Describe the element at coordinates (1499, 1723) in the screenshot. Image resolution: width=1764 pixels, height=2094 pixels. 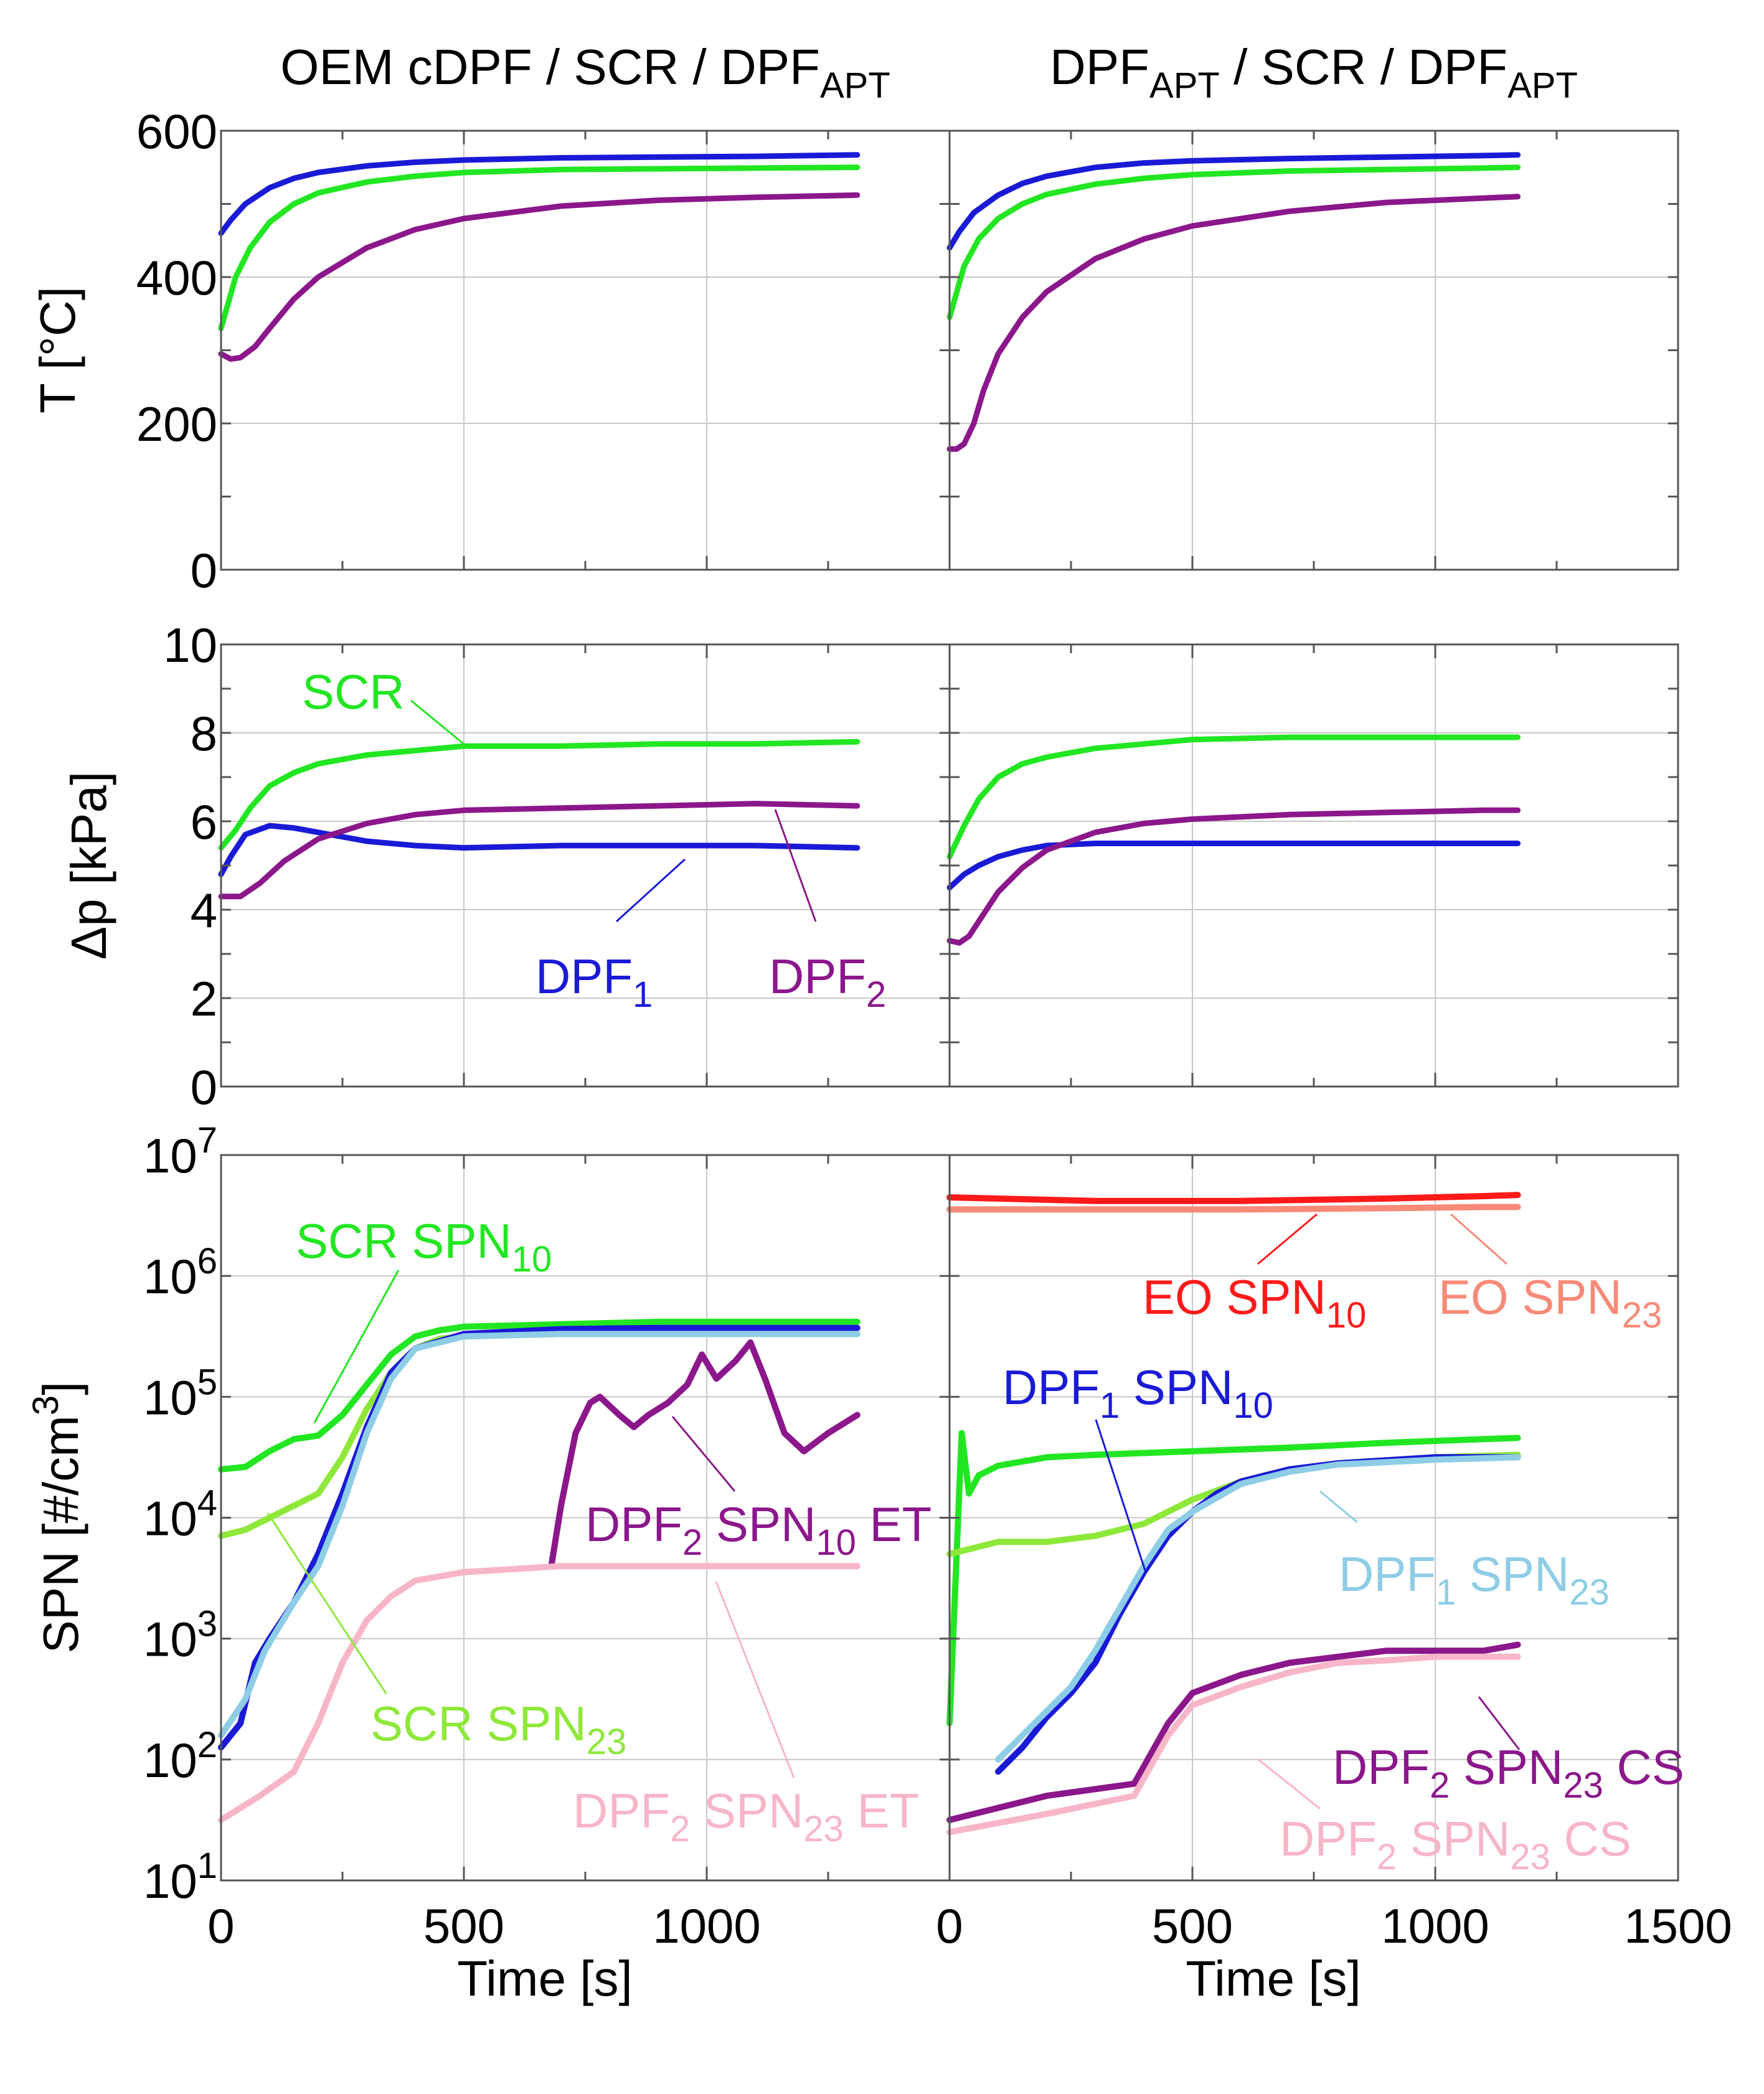
I see `leader-dpf2-spn23-cs-dark` at that location.